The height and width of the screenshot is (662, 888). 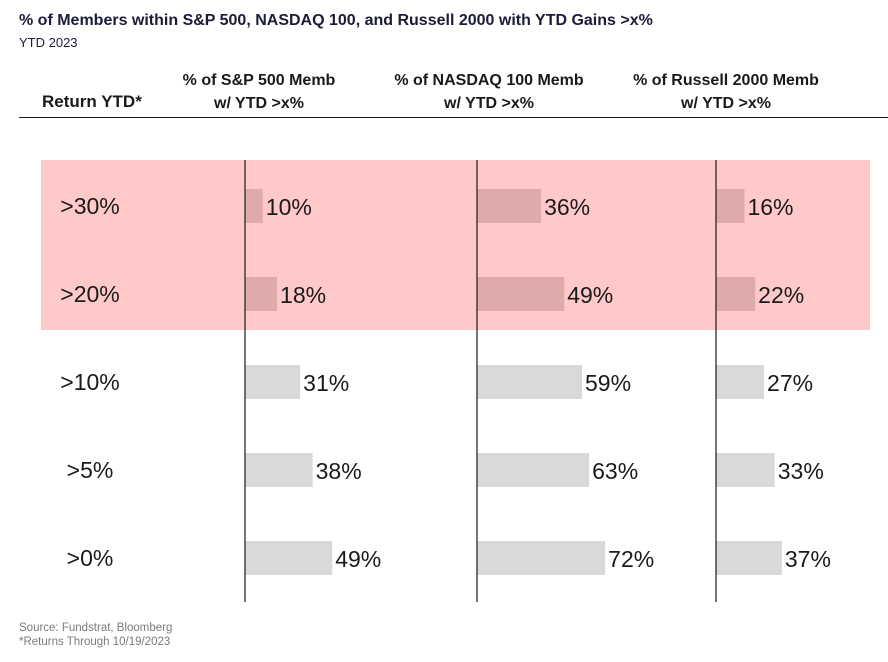 I want to click on data-label: 63%, so click(x=615, y=471).